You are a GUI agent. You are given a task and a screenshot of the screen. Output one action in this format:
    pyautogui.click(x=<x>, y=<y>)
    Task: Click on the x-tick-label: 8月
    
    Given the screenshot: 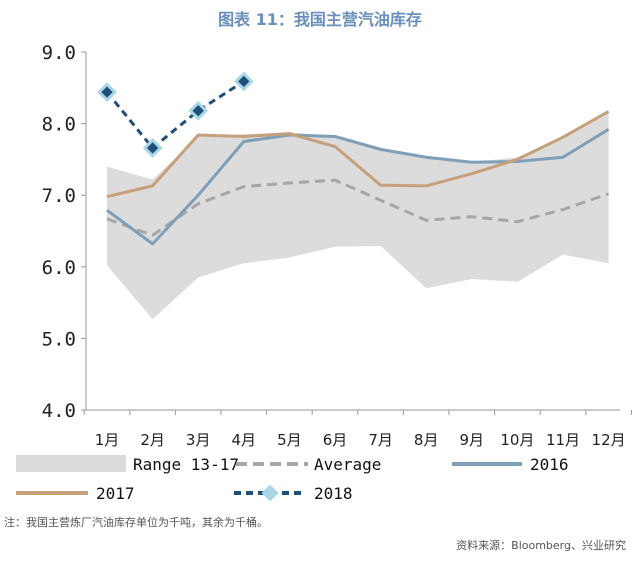 What is the action you would take?
    pyautogui.click(x=426, y=440)
    